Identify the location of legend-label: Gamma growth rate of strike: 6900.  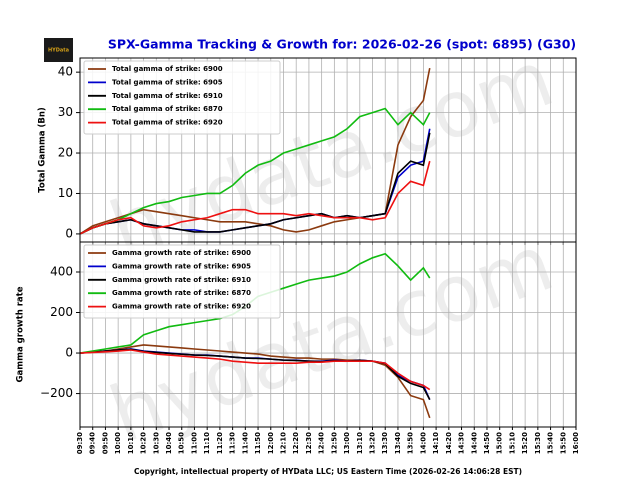
(181, 253).